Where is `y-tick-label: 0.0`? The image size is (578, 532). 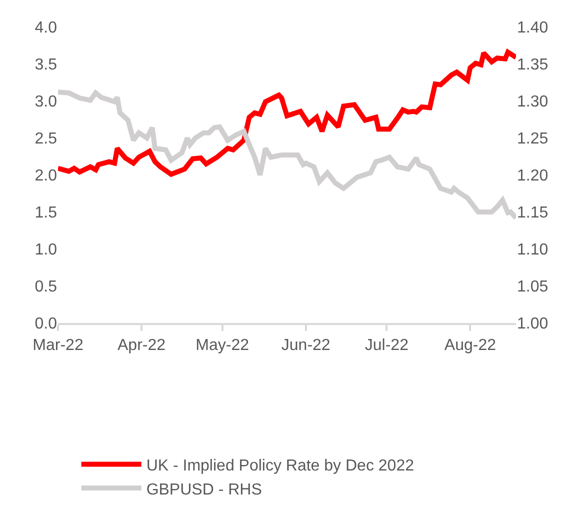 y-tick-label: 0.0 is located at coordinates (46, 324).